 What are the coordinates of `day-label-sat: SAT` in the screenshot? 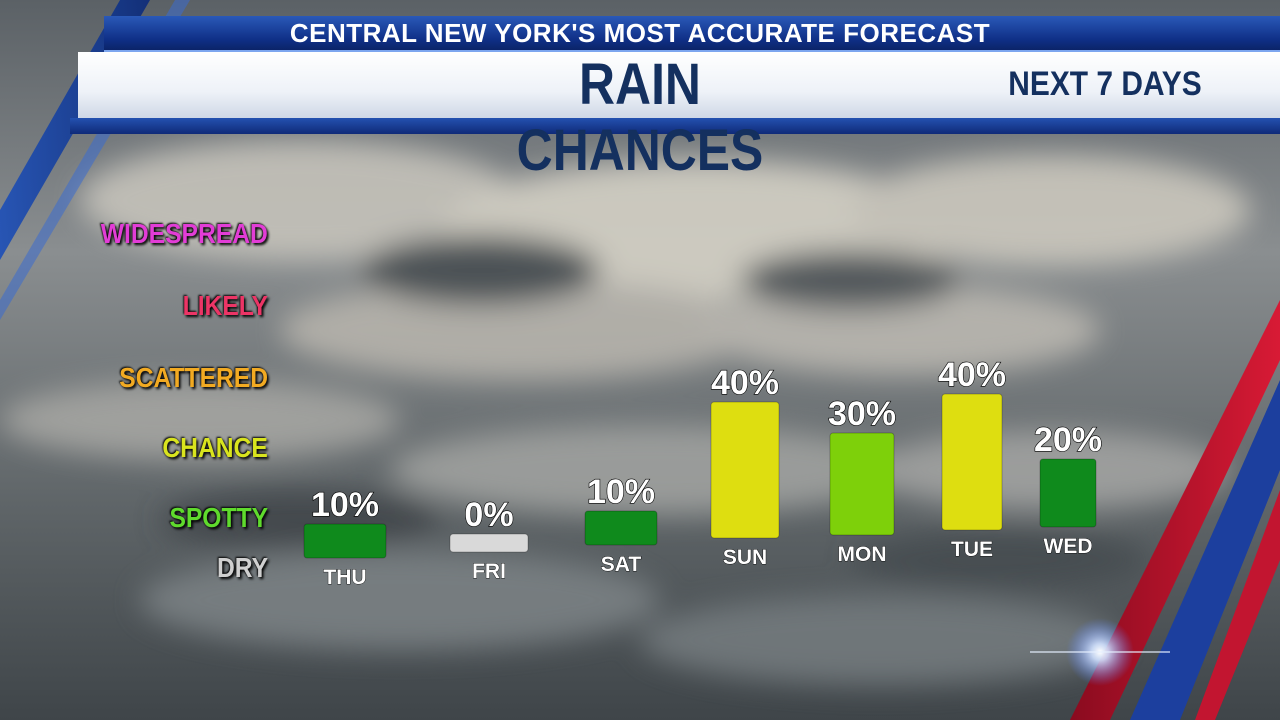 It's located at (621, 564).